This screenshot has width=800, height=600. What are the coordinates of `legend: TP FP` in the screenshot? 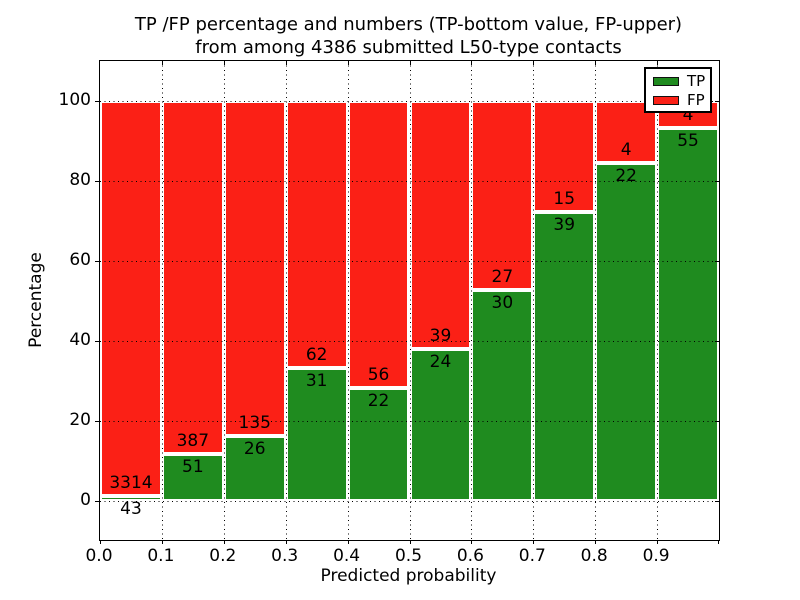 It's located at (678, 90).